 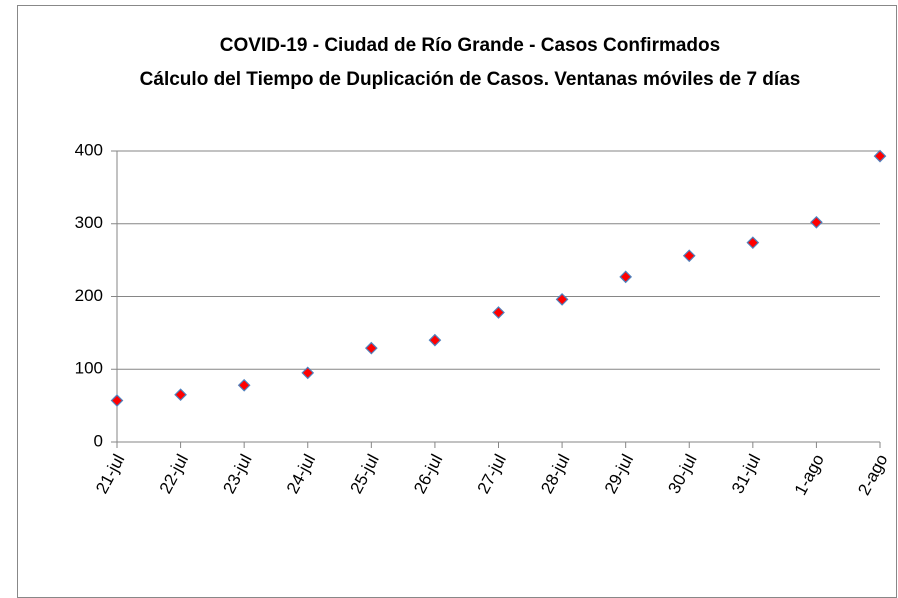 I want to click on y-tick-label: 100, so click(x=89, y=368).